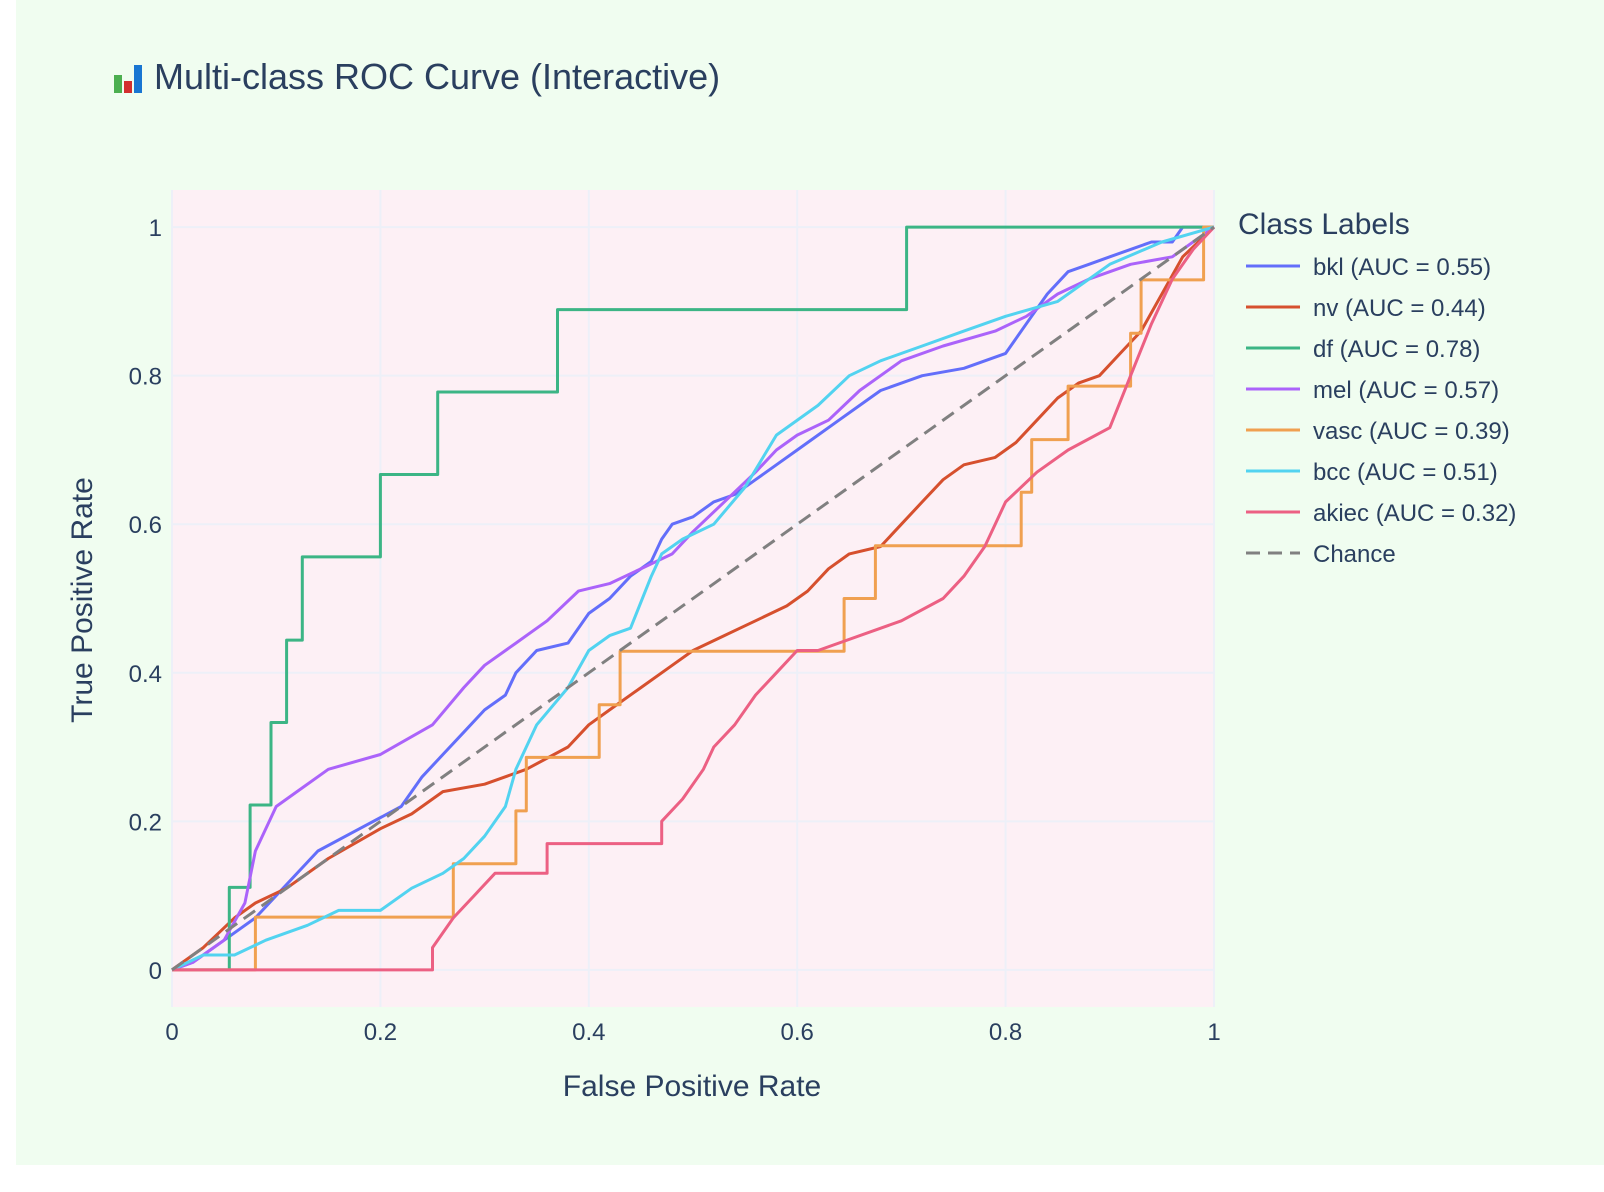  What do you see at coordinates (1324, 224) in the screenshot?
I see `legend-title: Class Labels` at bounding box center [1324, 224].